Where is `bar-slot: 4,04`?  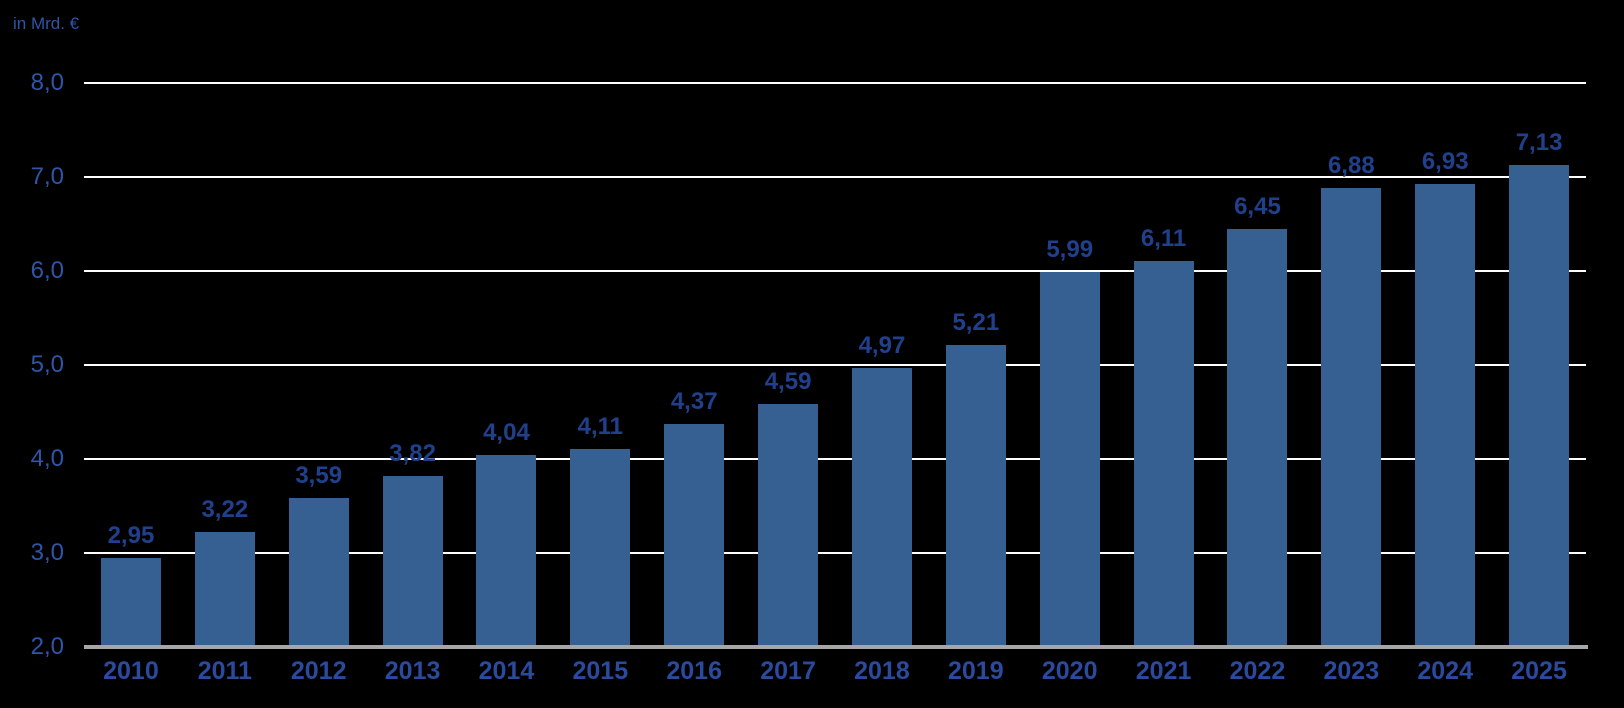
bar-slot: 4,04 is located at coordinates (507, 365).